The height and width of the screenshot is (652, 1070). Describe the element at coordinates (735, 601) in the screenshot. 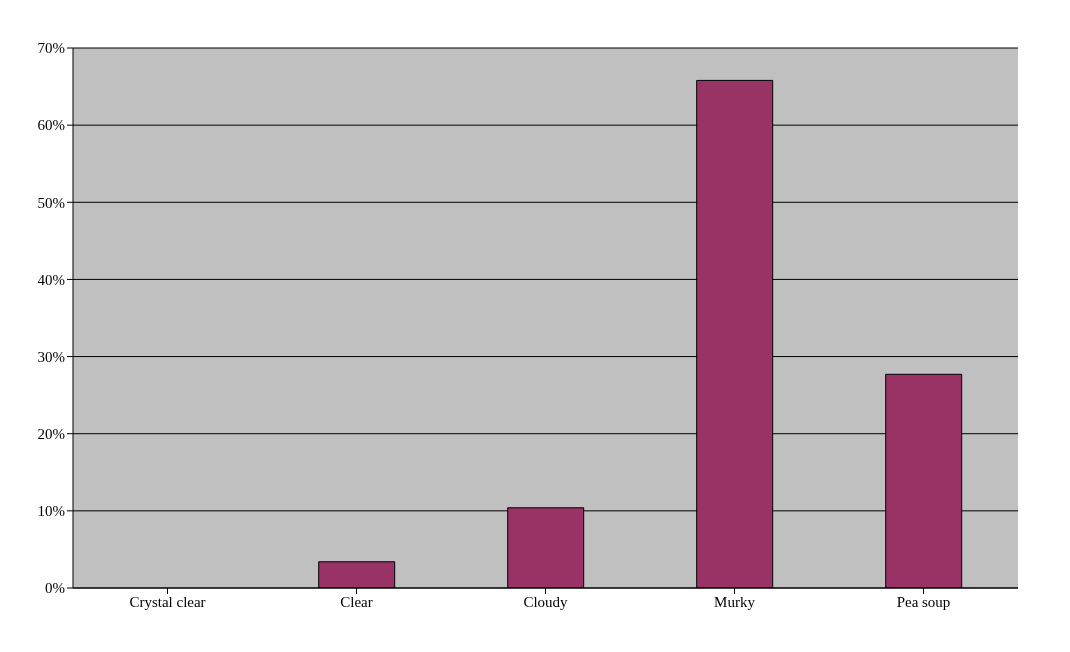

I see `x-tick-label: Murky` at that location.